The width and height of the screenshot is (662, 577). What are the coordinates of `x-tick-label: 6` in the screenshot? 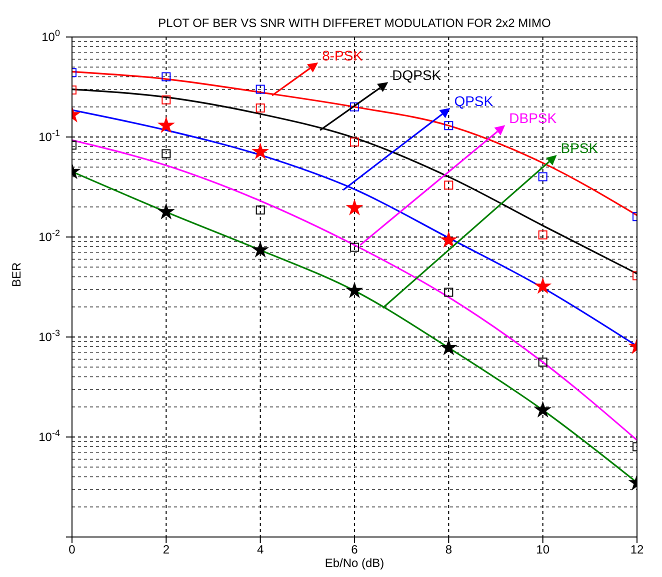 It's located at (354, 549).